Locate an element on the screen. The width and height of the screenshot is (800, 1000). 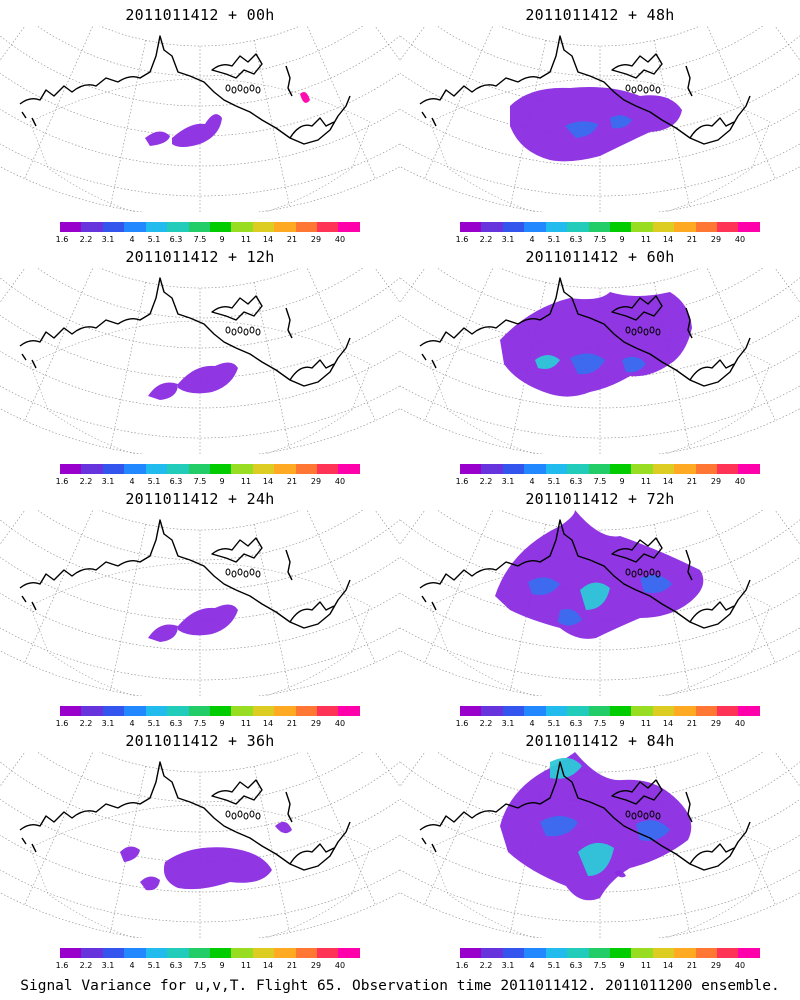
legend-tick-label: 2.2 is located at coordinates (86, 239).